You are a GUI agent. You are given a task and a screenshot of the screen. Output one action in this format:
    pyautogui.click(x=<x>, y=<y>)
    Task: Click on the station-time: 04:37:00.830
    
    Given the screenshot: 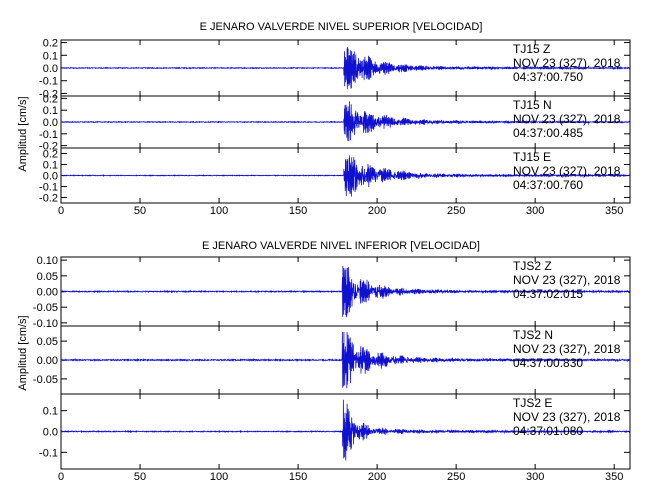 What is the action you would take?
    pyautogui.click(x=548, y=363)
    